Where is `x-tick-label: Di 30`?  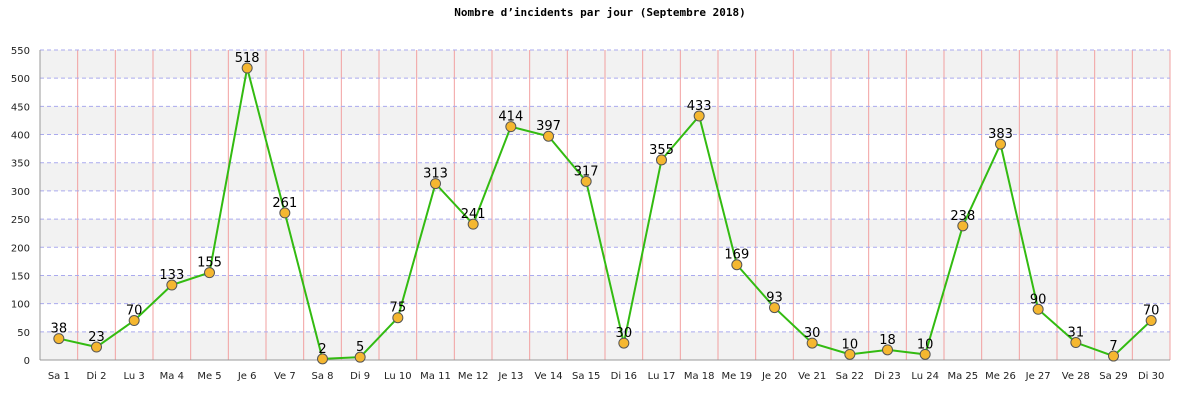
x-tick-label: Di 30 is located at coordinates (1151, 376).